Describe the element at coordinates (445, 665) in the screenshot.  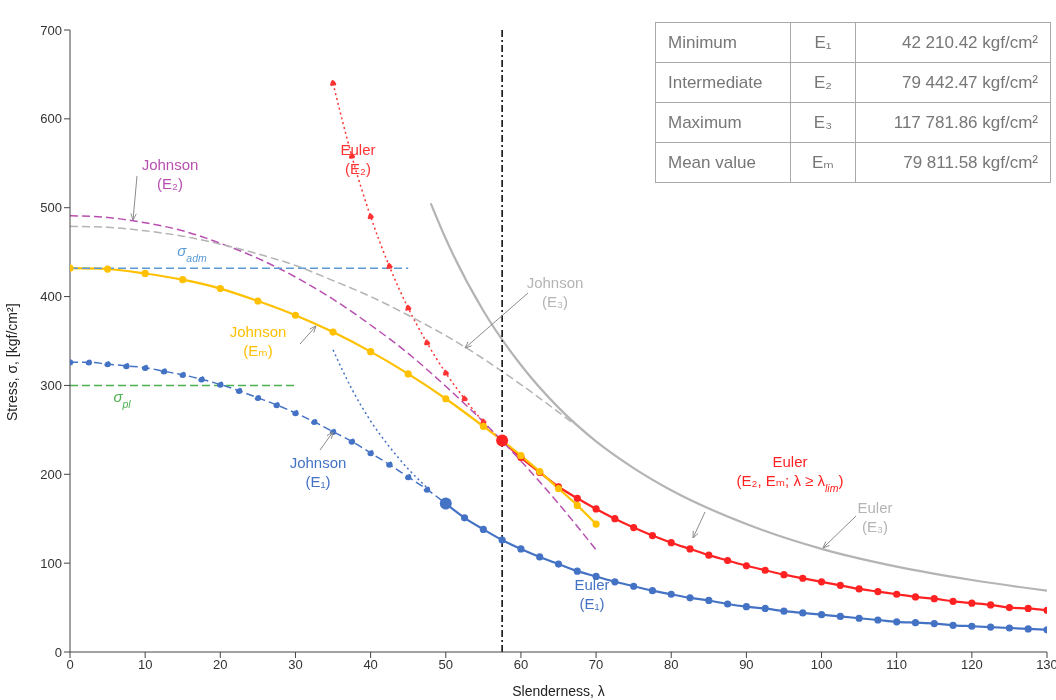
I see `x-tick-label: 50` at that location.